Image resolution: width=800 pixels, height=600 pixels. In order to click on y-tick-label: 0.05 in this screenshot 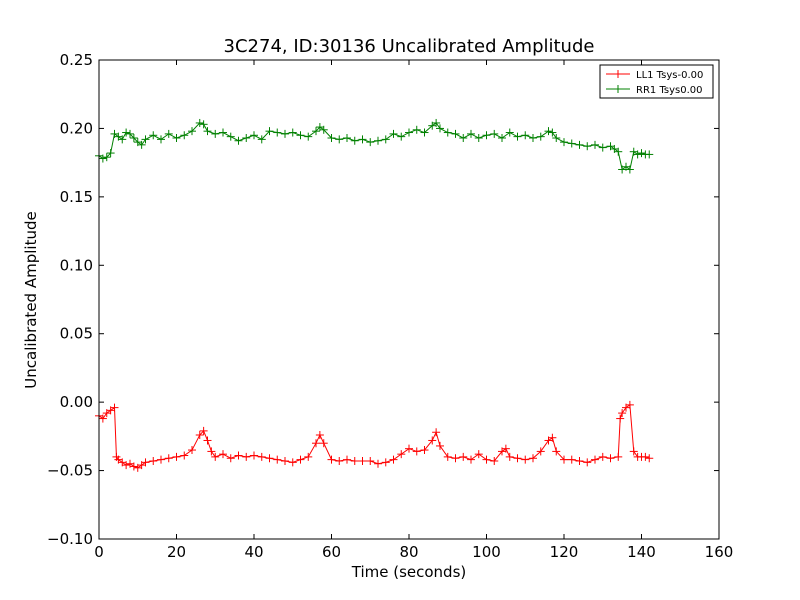, I will do `click(76, 334)`.